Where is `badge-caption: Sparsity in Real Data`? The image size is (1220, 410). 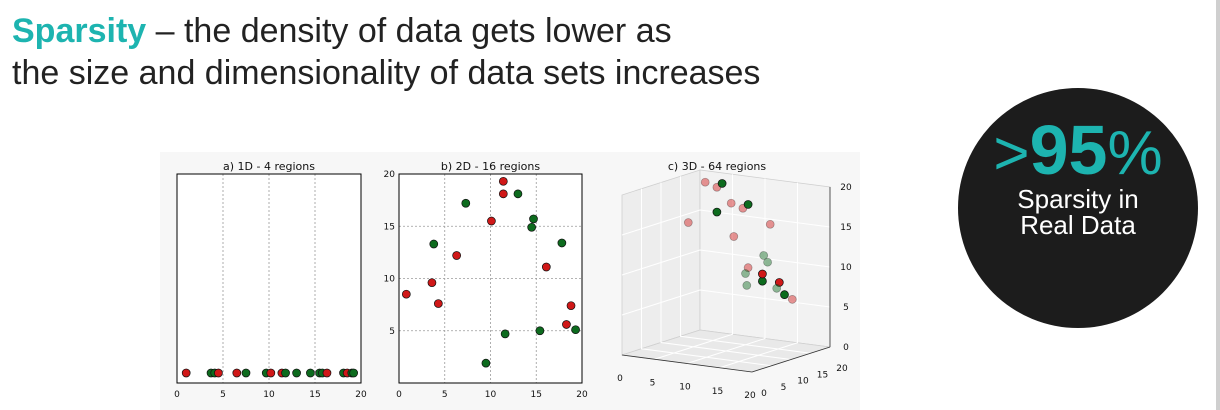 badge-caption: Sparsity in Real Data is located at coordinates (1078, 212).